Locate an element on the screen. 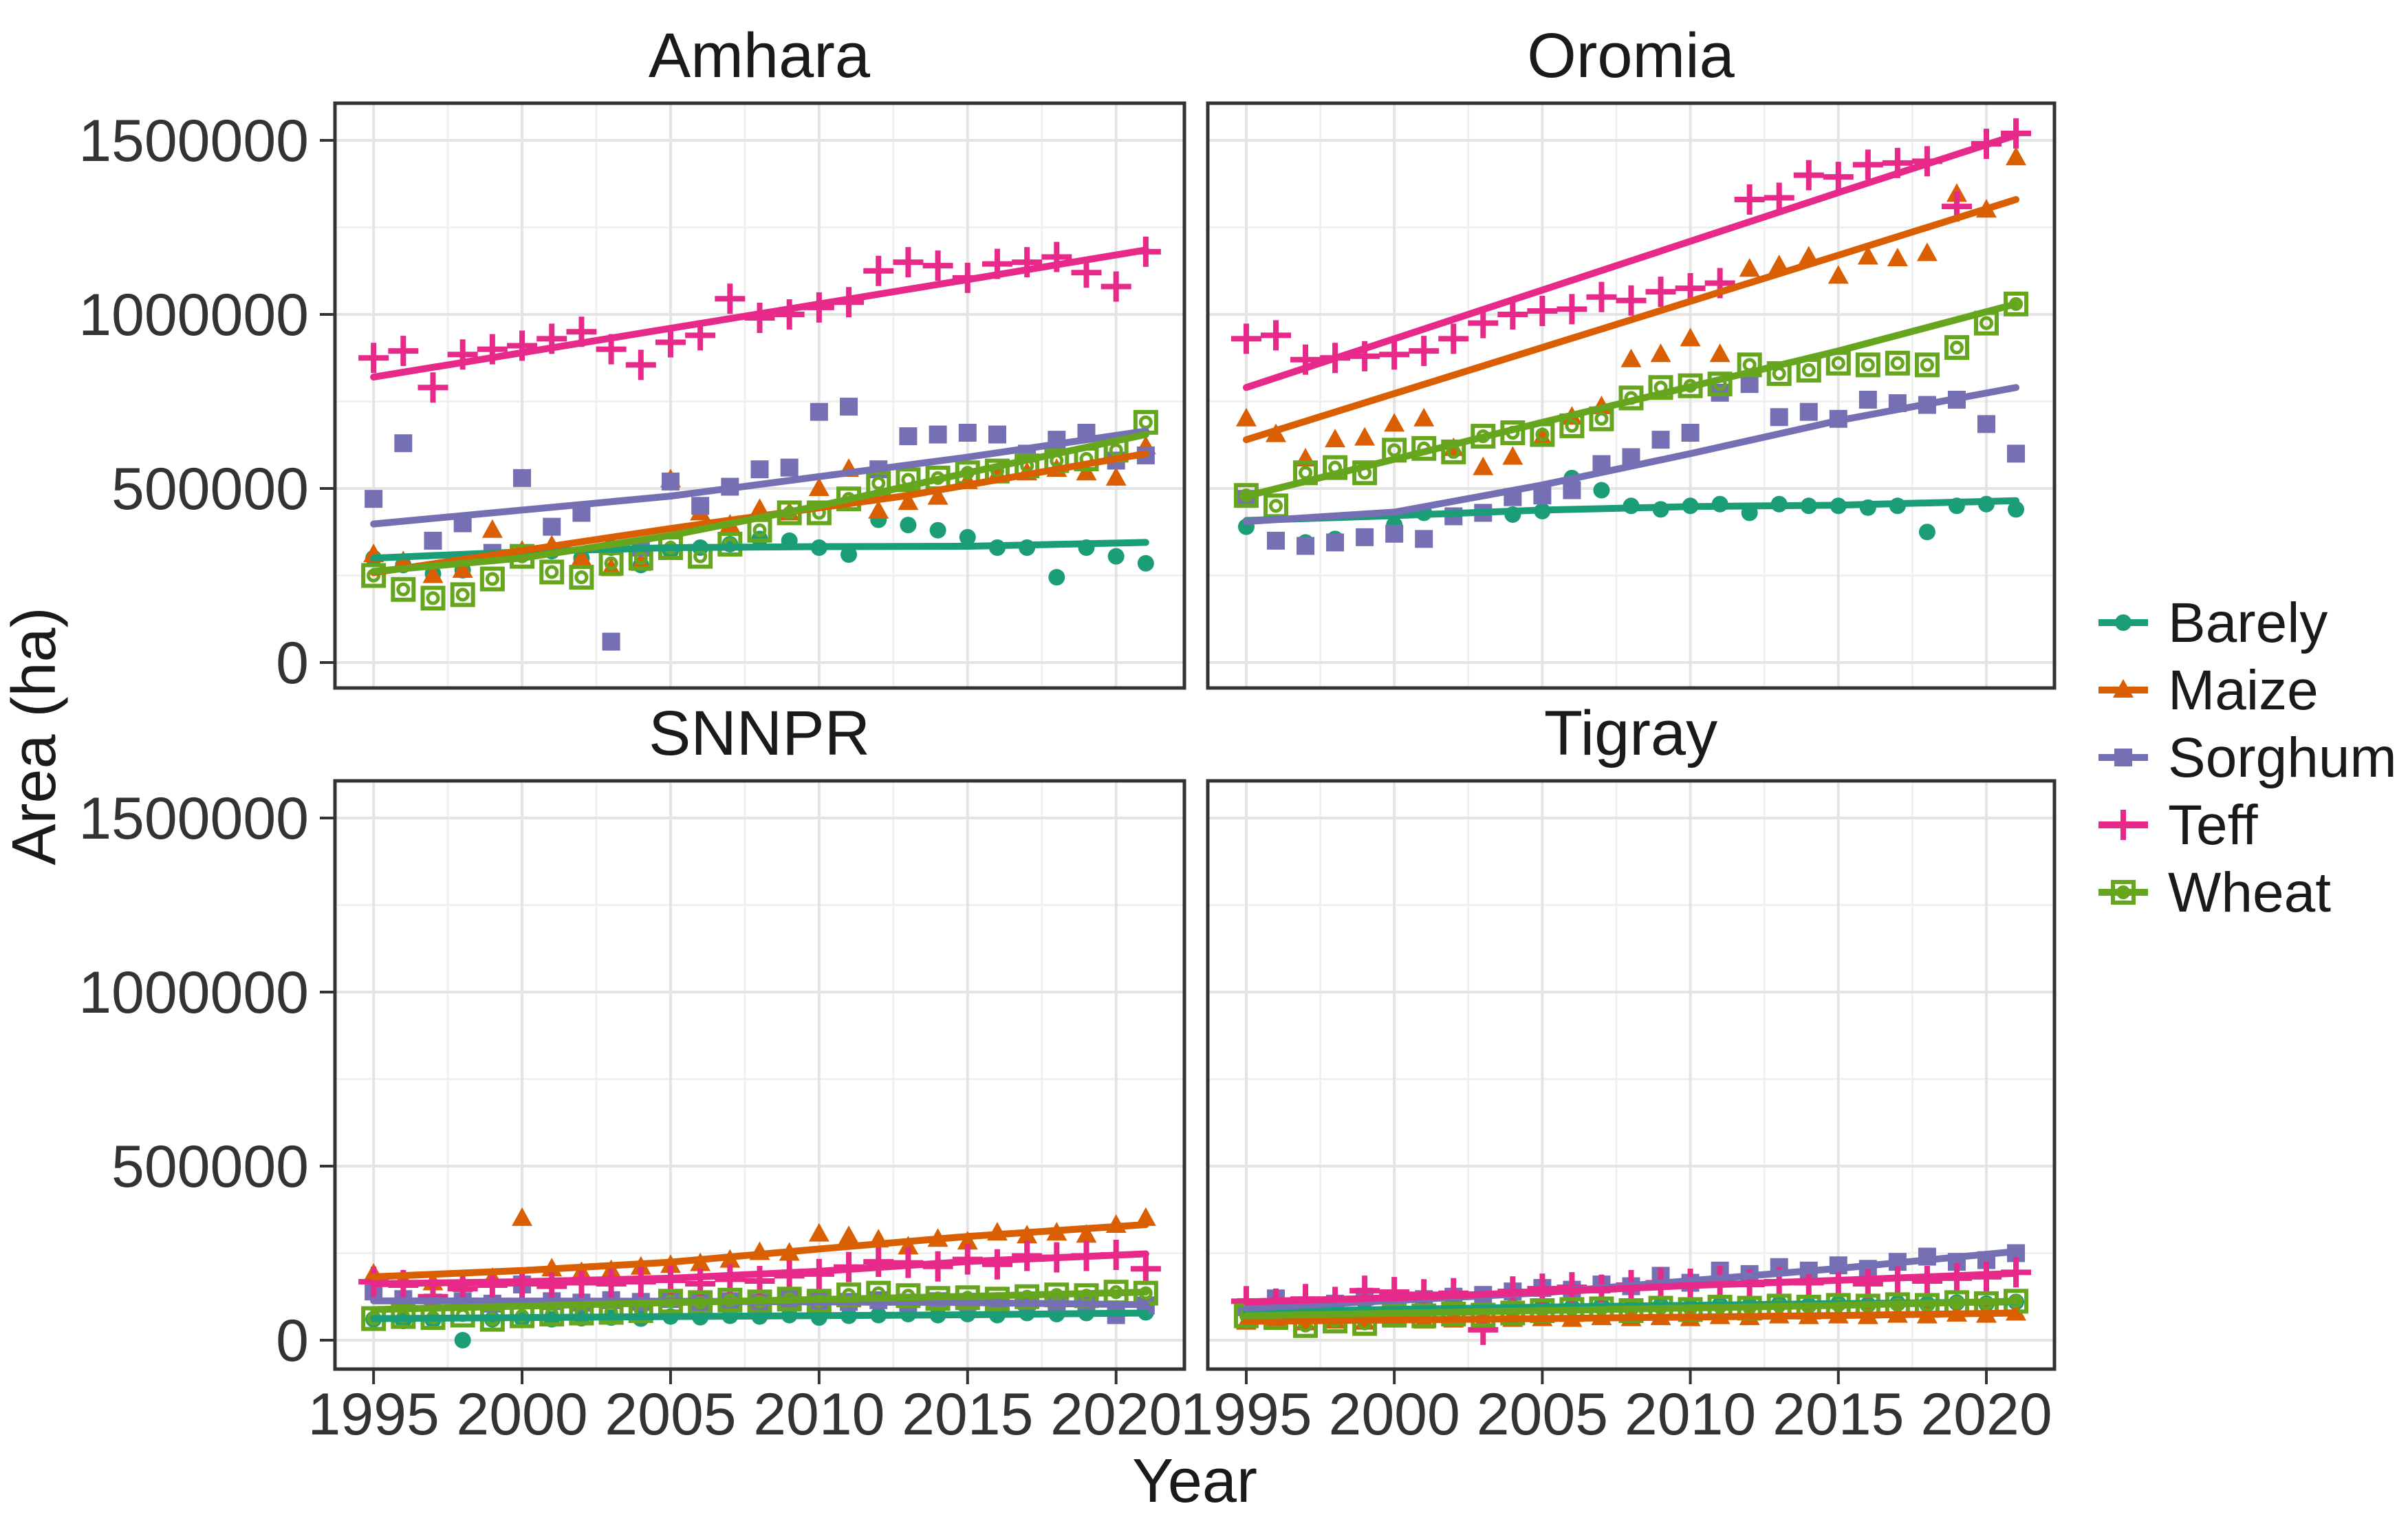 The image size is (2408, 1517). y-tick-label: 500000 is located at coordinates (210, 1167).